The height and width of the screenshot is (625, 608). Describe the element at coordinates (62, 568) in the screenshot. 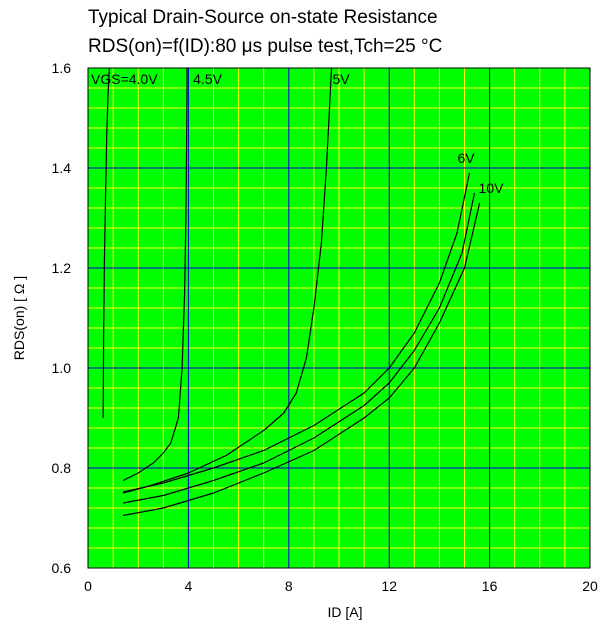

I see `y-tick-label: 0.6` at that location.